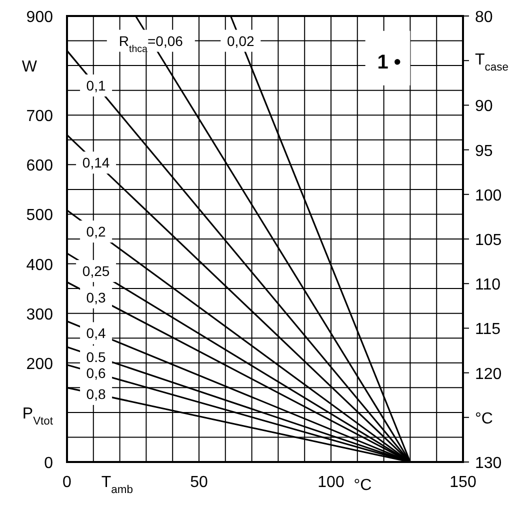  I want to click on series-label: 0,25, so click(96, 271).